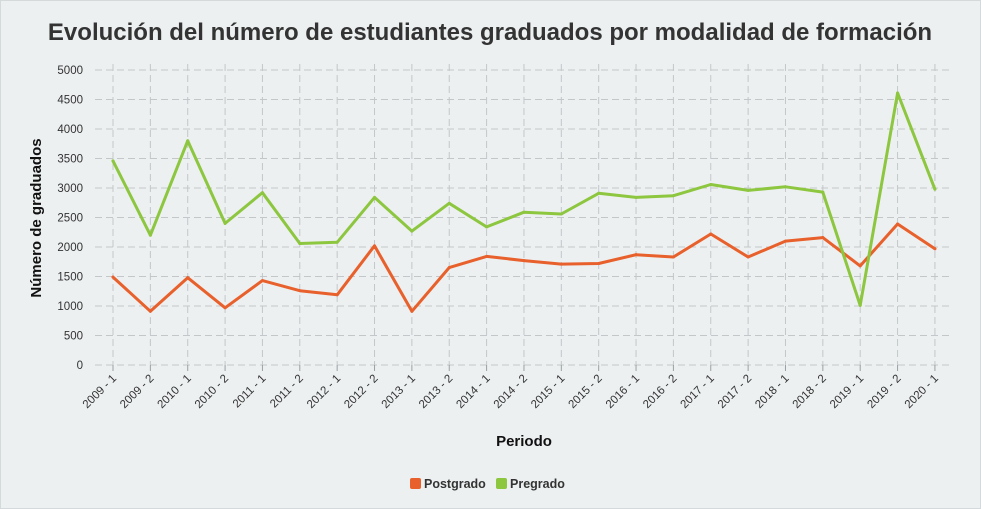 The width and height of the screenshot is (981, 509). What do you see at coordinates (70, 130) in the screenshot?
I see `y-tick-label: 4000` at bounding box center [70, 130].